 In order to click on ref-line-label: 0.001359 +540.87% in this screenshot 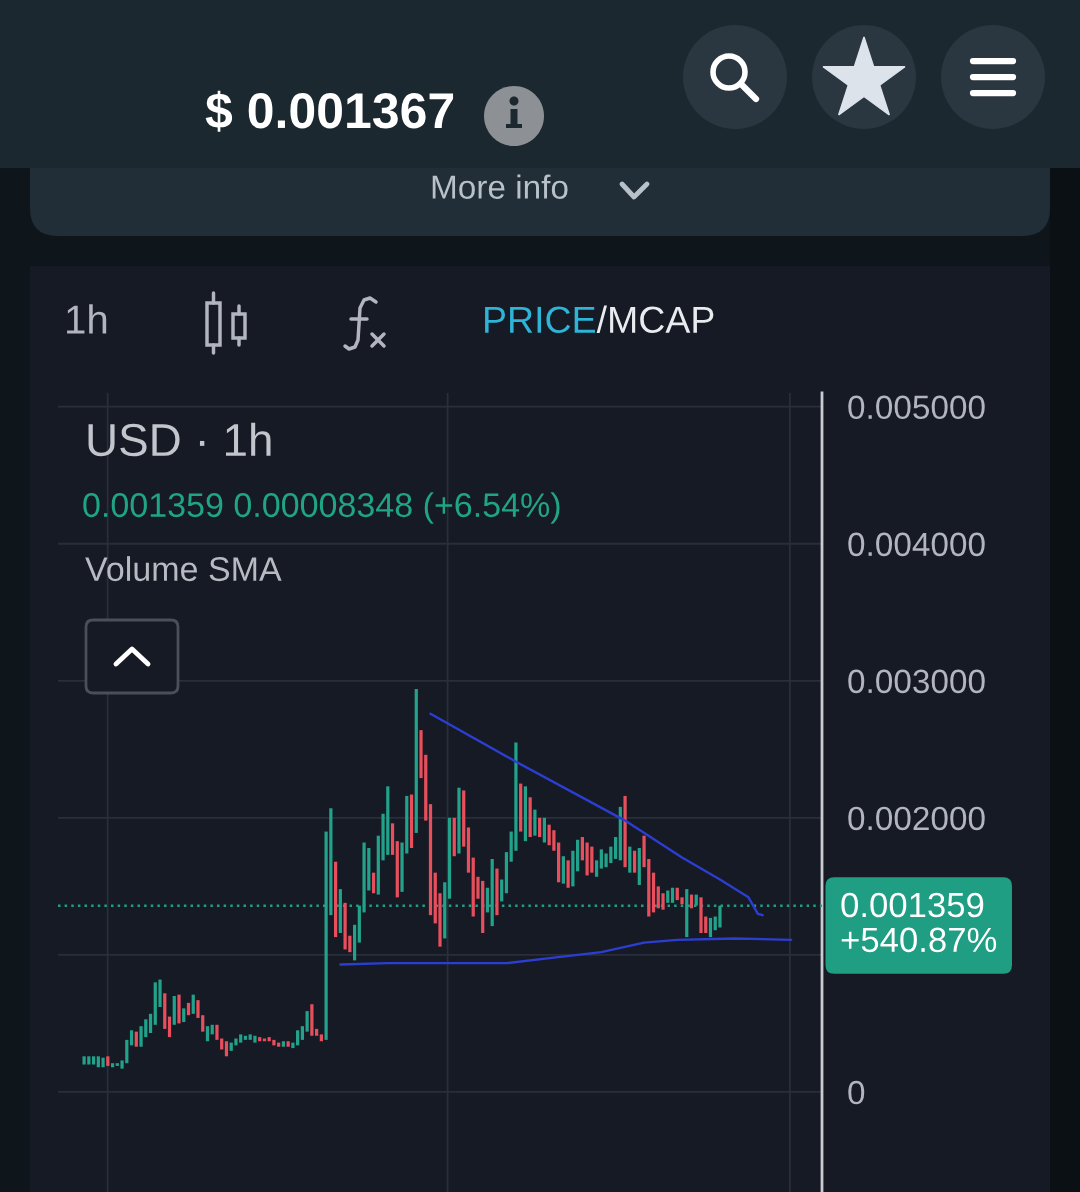, I will do `click(919, 922)`.